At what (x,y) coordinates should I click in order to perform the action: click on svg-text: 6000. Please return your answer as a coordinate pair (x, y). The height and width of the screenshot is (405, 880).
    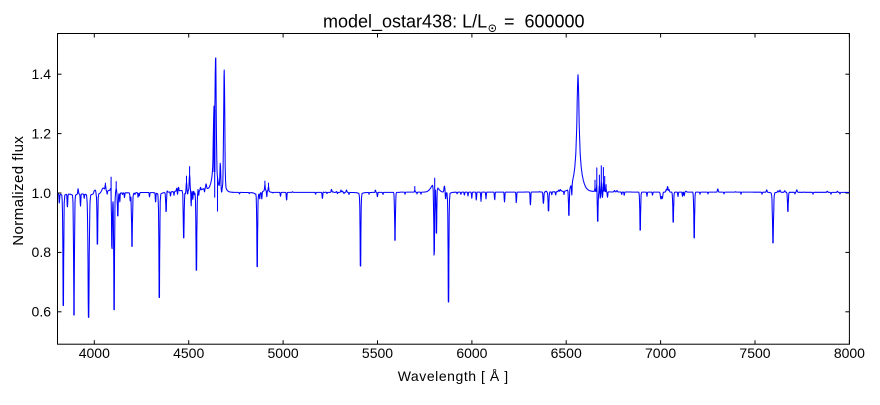
    Looking at the image, I should click on (471, 353).